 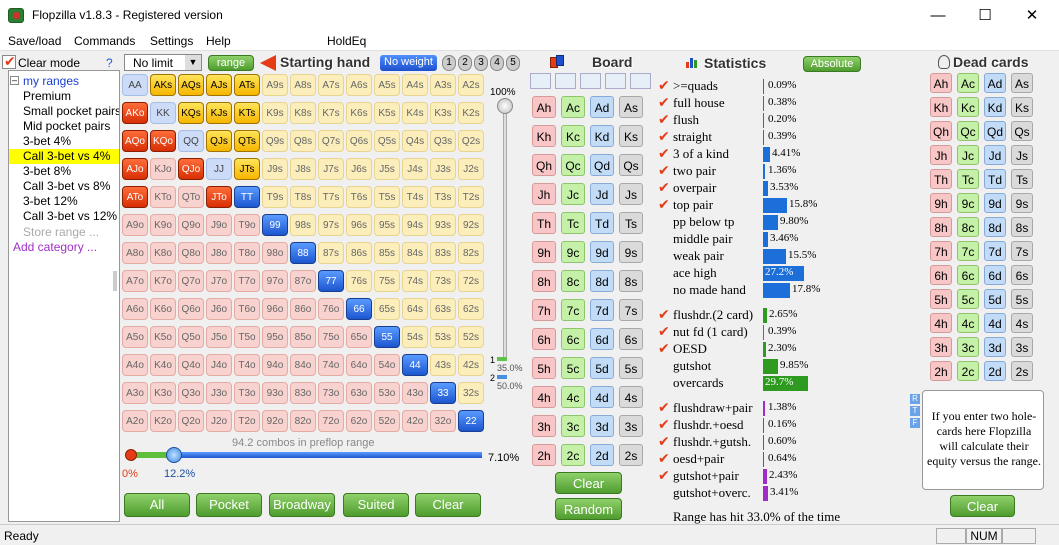 I want to click on hand-cell: Q2s, so click(x=471, y=141).